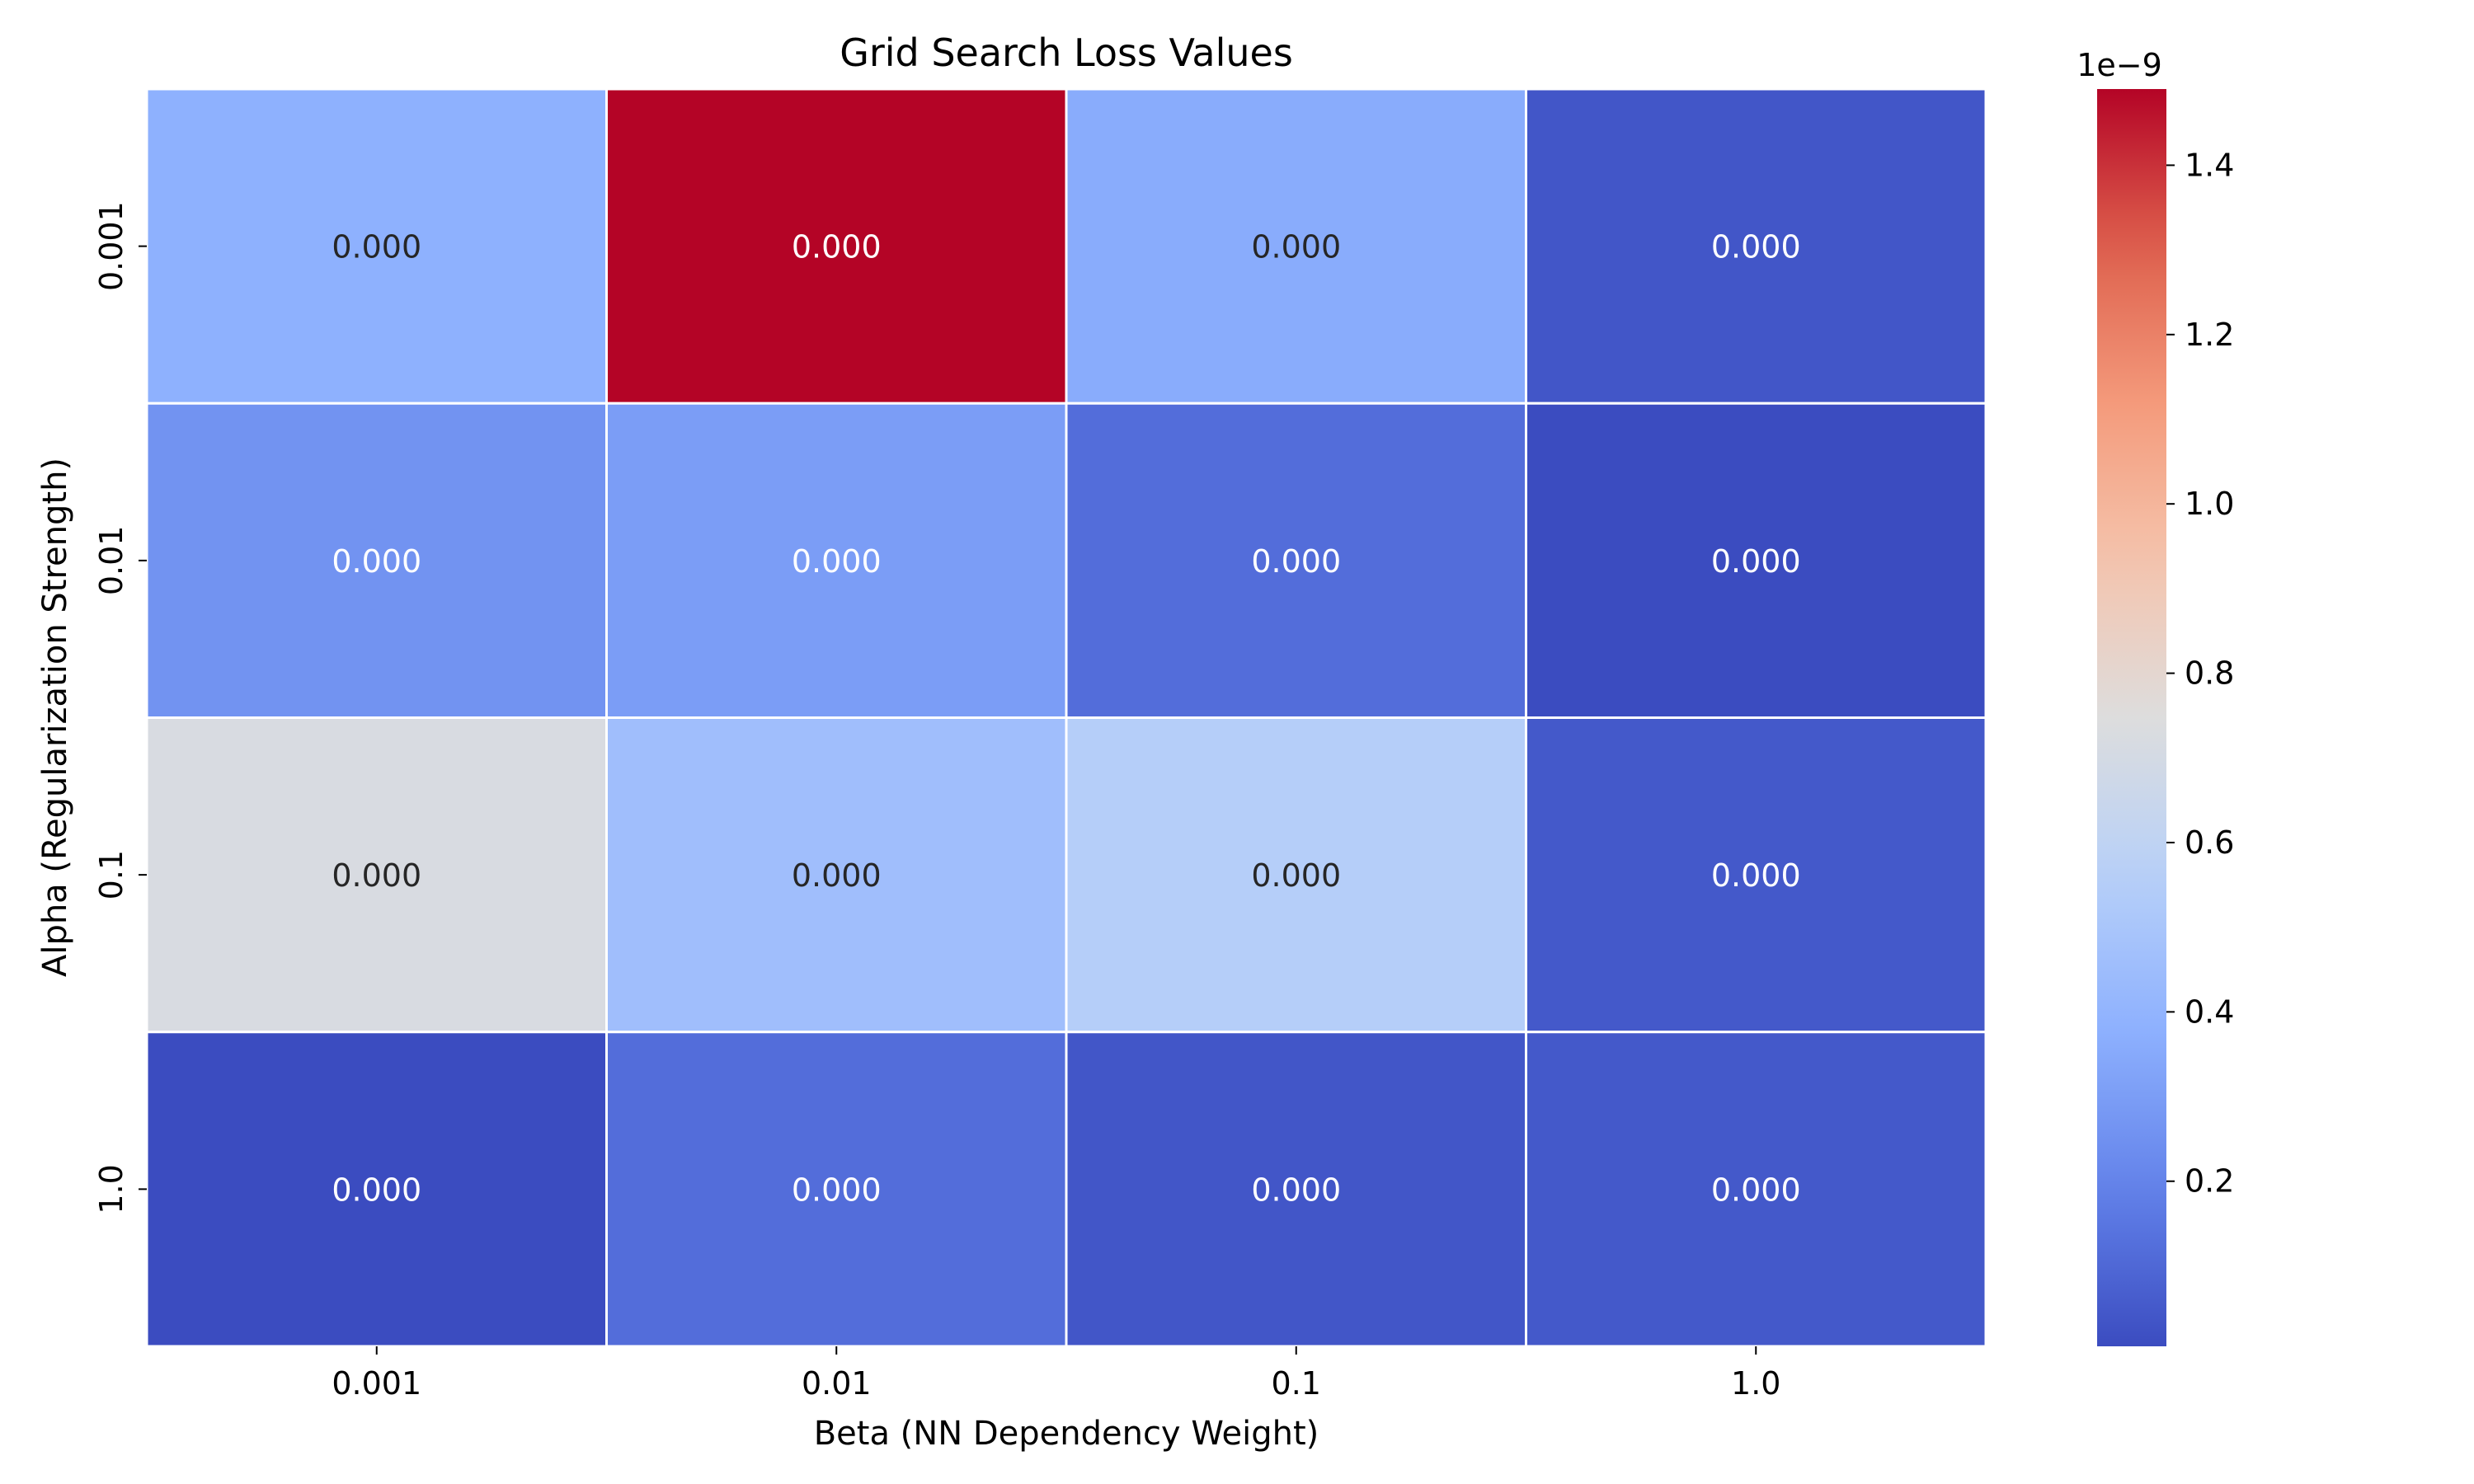 Image resolution: width=2474 pixels, height=1484 pixels. Describe the element at coordinates (376, 1383) in the screenshot. I see `x-tick-label: 0.001` at that location.